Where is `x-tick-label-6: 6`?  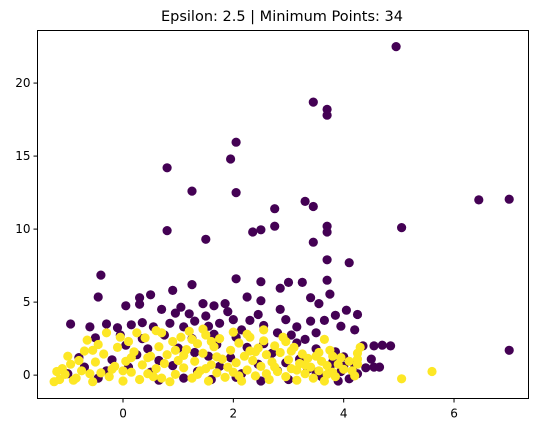 x-tick-label-6: 6 is located at coordinates (454, 414).